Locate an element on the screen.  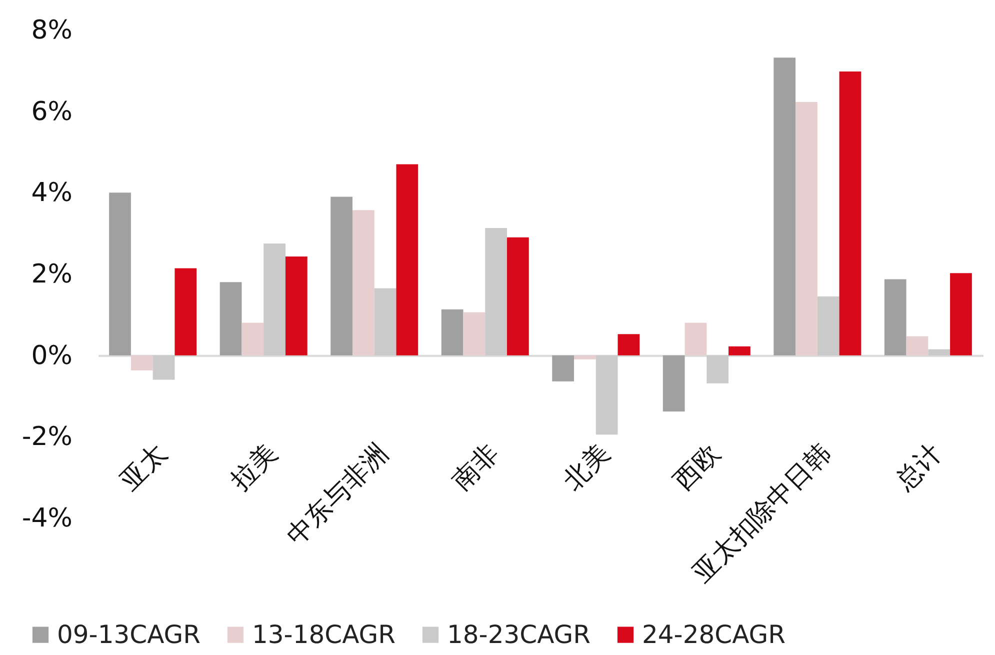
legend-label: 24-28CAGR is located at coordinates (714, 634).